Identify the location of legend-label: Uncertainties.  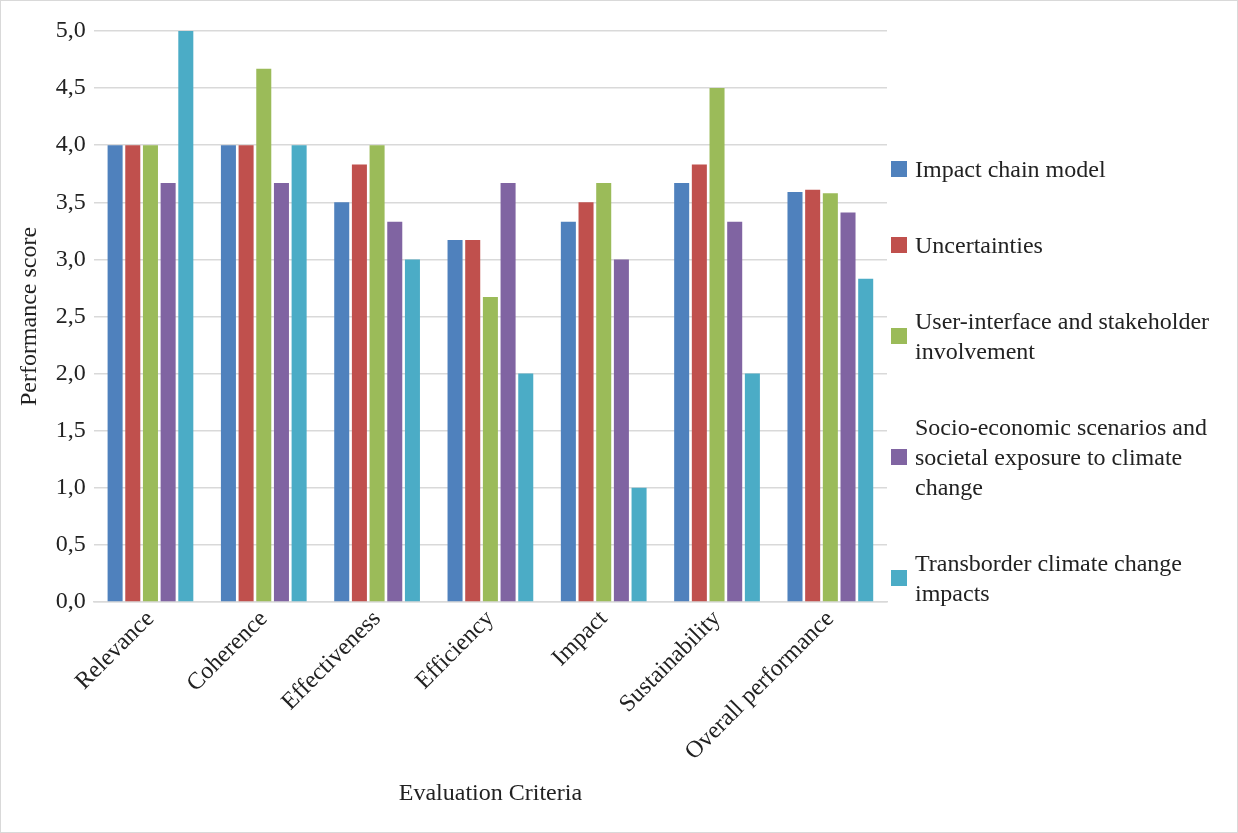
(979, 245).